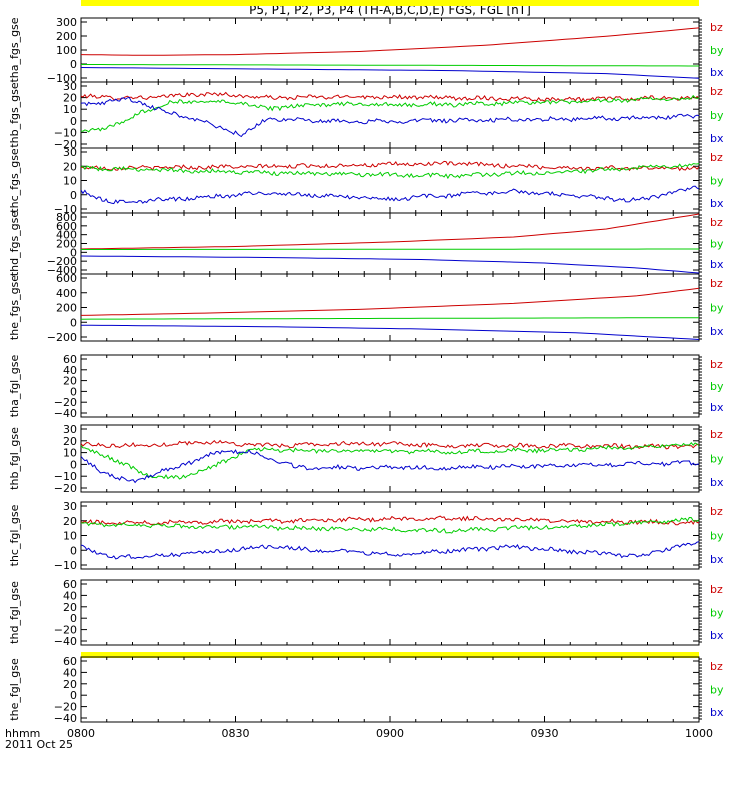 The image size is (750, 800). What do you see at coordinates (70, 595) in the screenshot?
I see `y-tick-label: 40` at bounding box center [70, 595].